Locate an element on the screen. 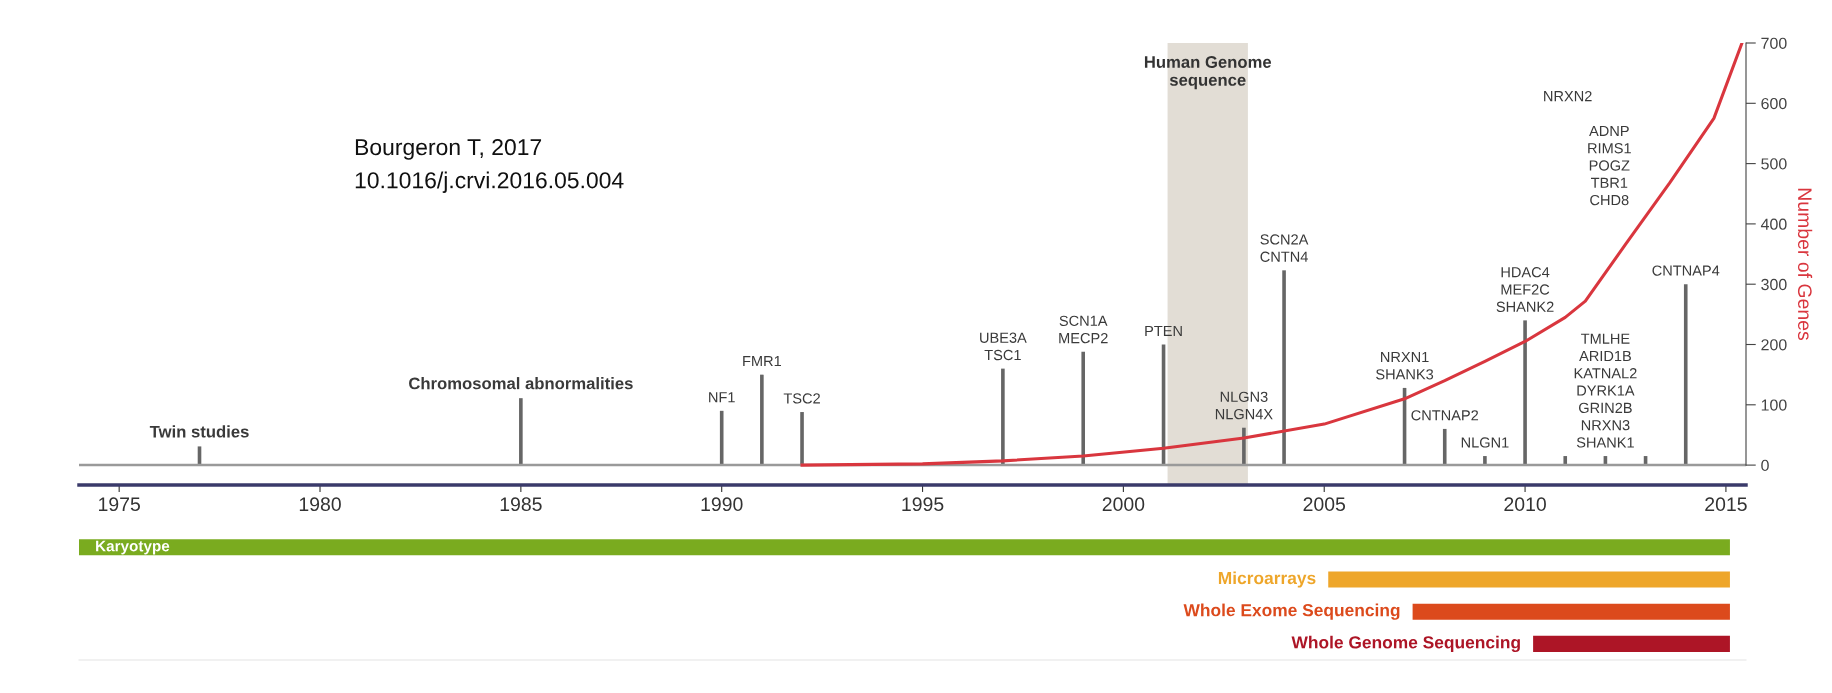  y-tick-label: Karyotype is located at coordinates (133, 547).